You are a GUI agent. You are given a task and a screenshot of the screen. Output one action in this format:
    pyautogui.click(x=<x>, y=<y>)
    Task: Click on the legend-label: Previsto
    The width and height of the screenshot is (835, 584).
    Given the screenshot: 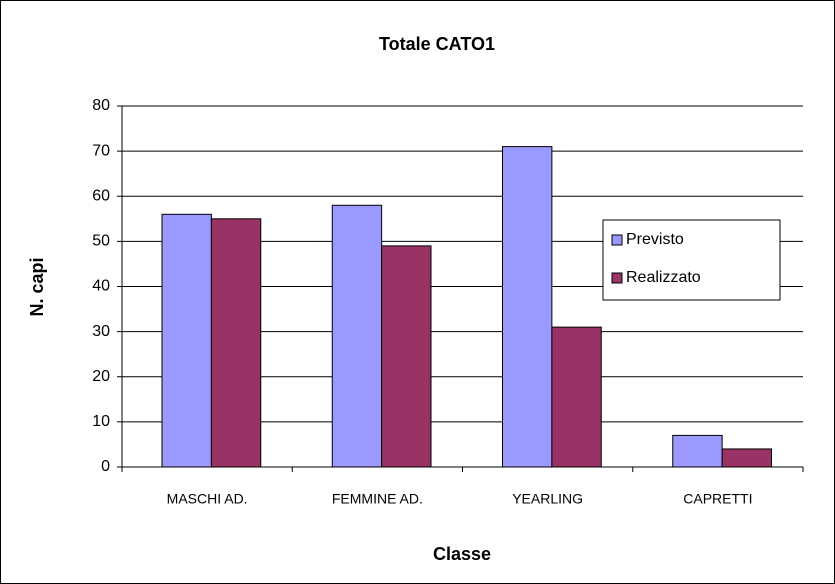 What is the action you would take?
    pyautogui.click(x=655, y=239)
    